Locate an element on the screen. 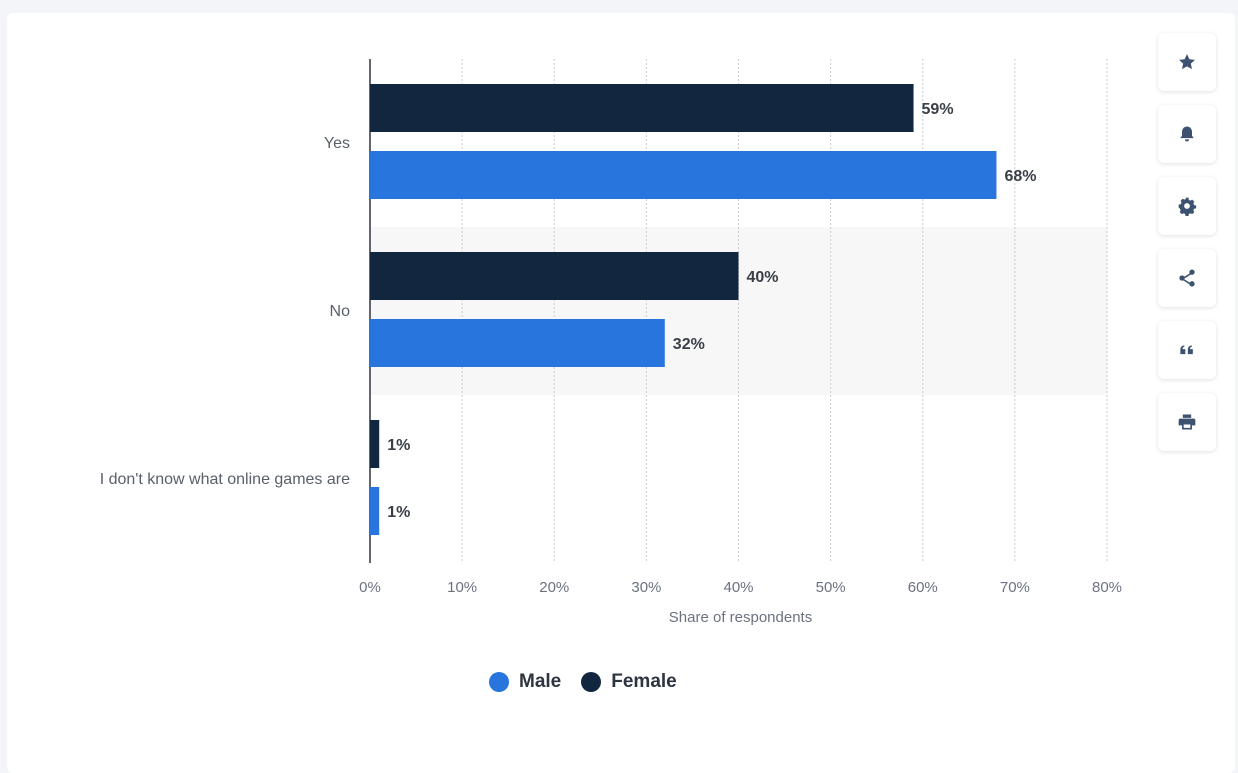 This screenshot has height=773, width=1238. bell-icon is located at coordinates (1187, 134).